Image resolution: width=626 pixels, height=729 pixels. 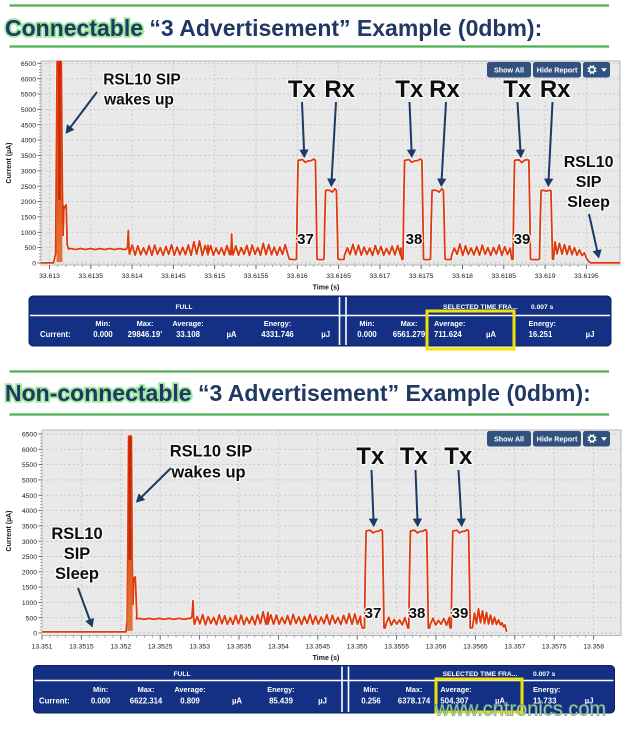 I want to click on svg-text: 711.624, so click(x=448, y=334).